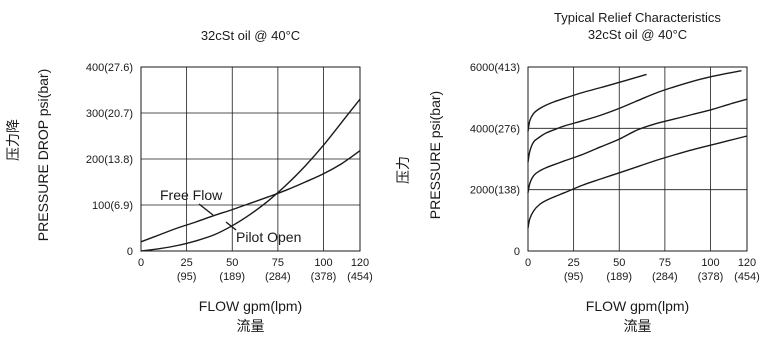 Image resolution: width=765 pixels, height=337 pixels. What do you see at coordinates (112, 206) in the screenshot?
I see `y-tick-label: 100(6.9)` at bounding box center [112, 206].